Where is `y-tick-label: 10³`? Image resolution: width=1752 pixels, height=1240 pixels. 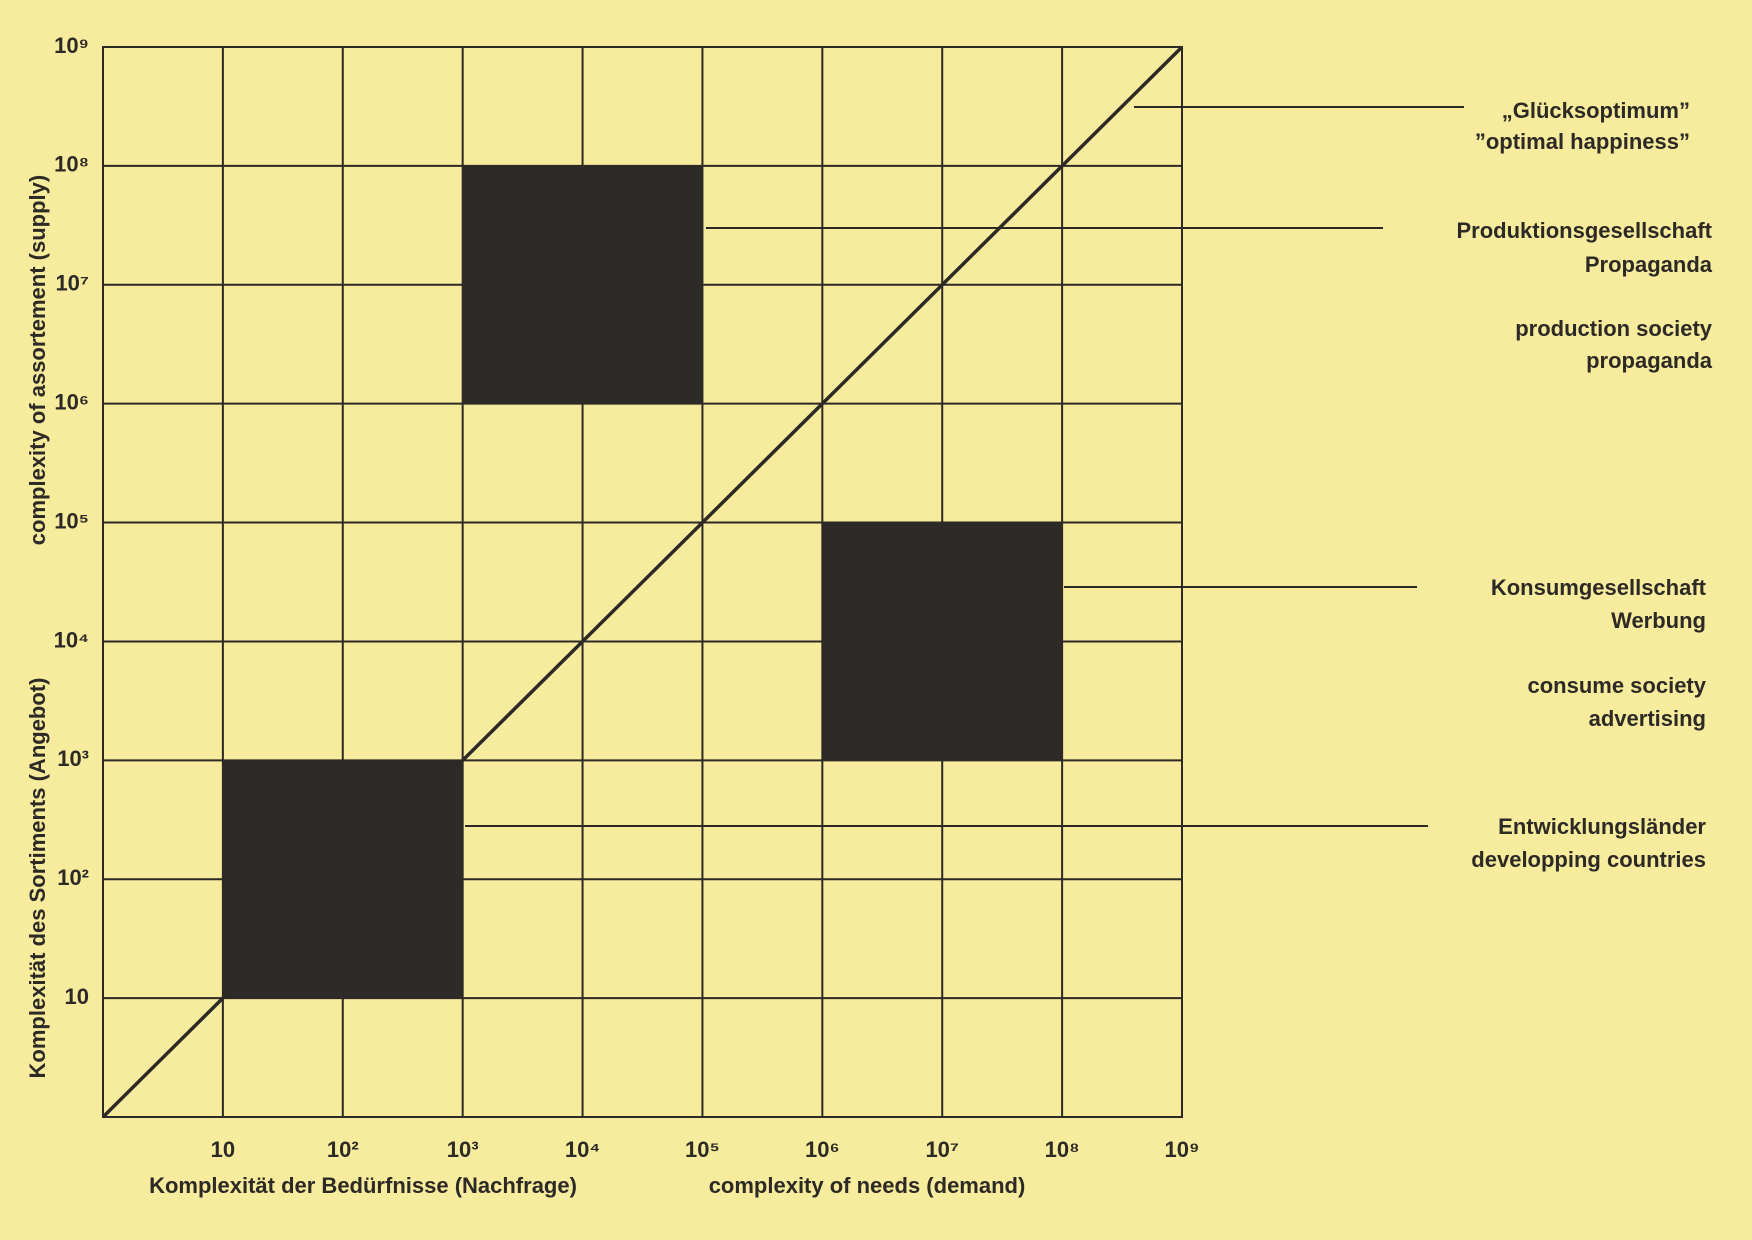
y-tick-label: 10³ is located at coordinates (73, 758).